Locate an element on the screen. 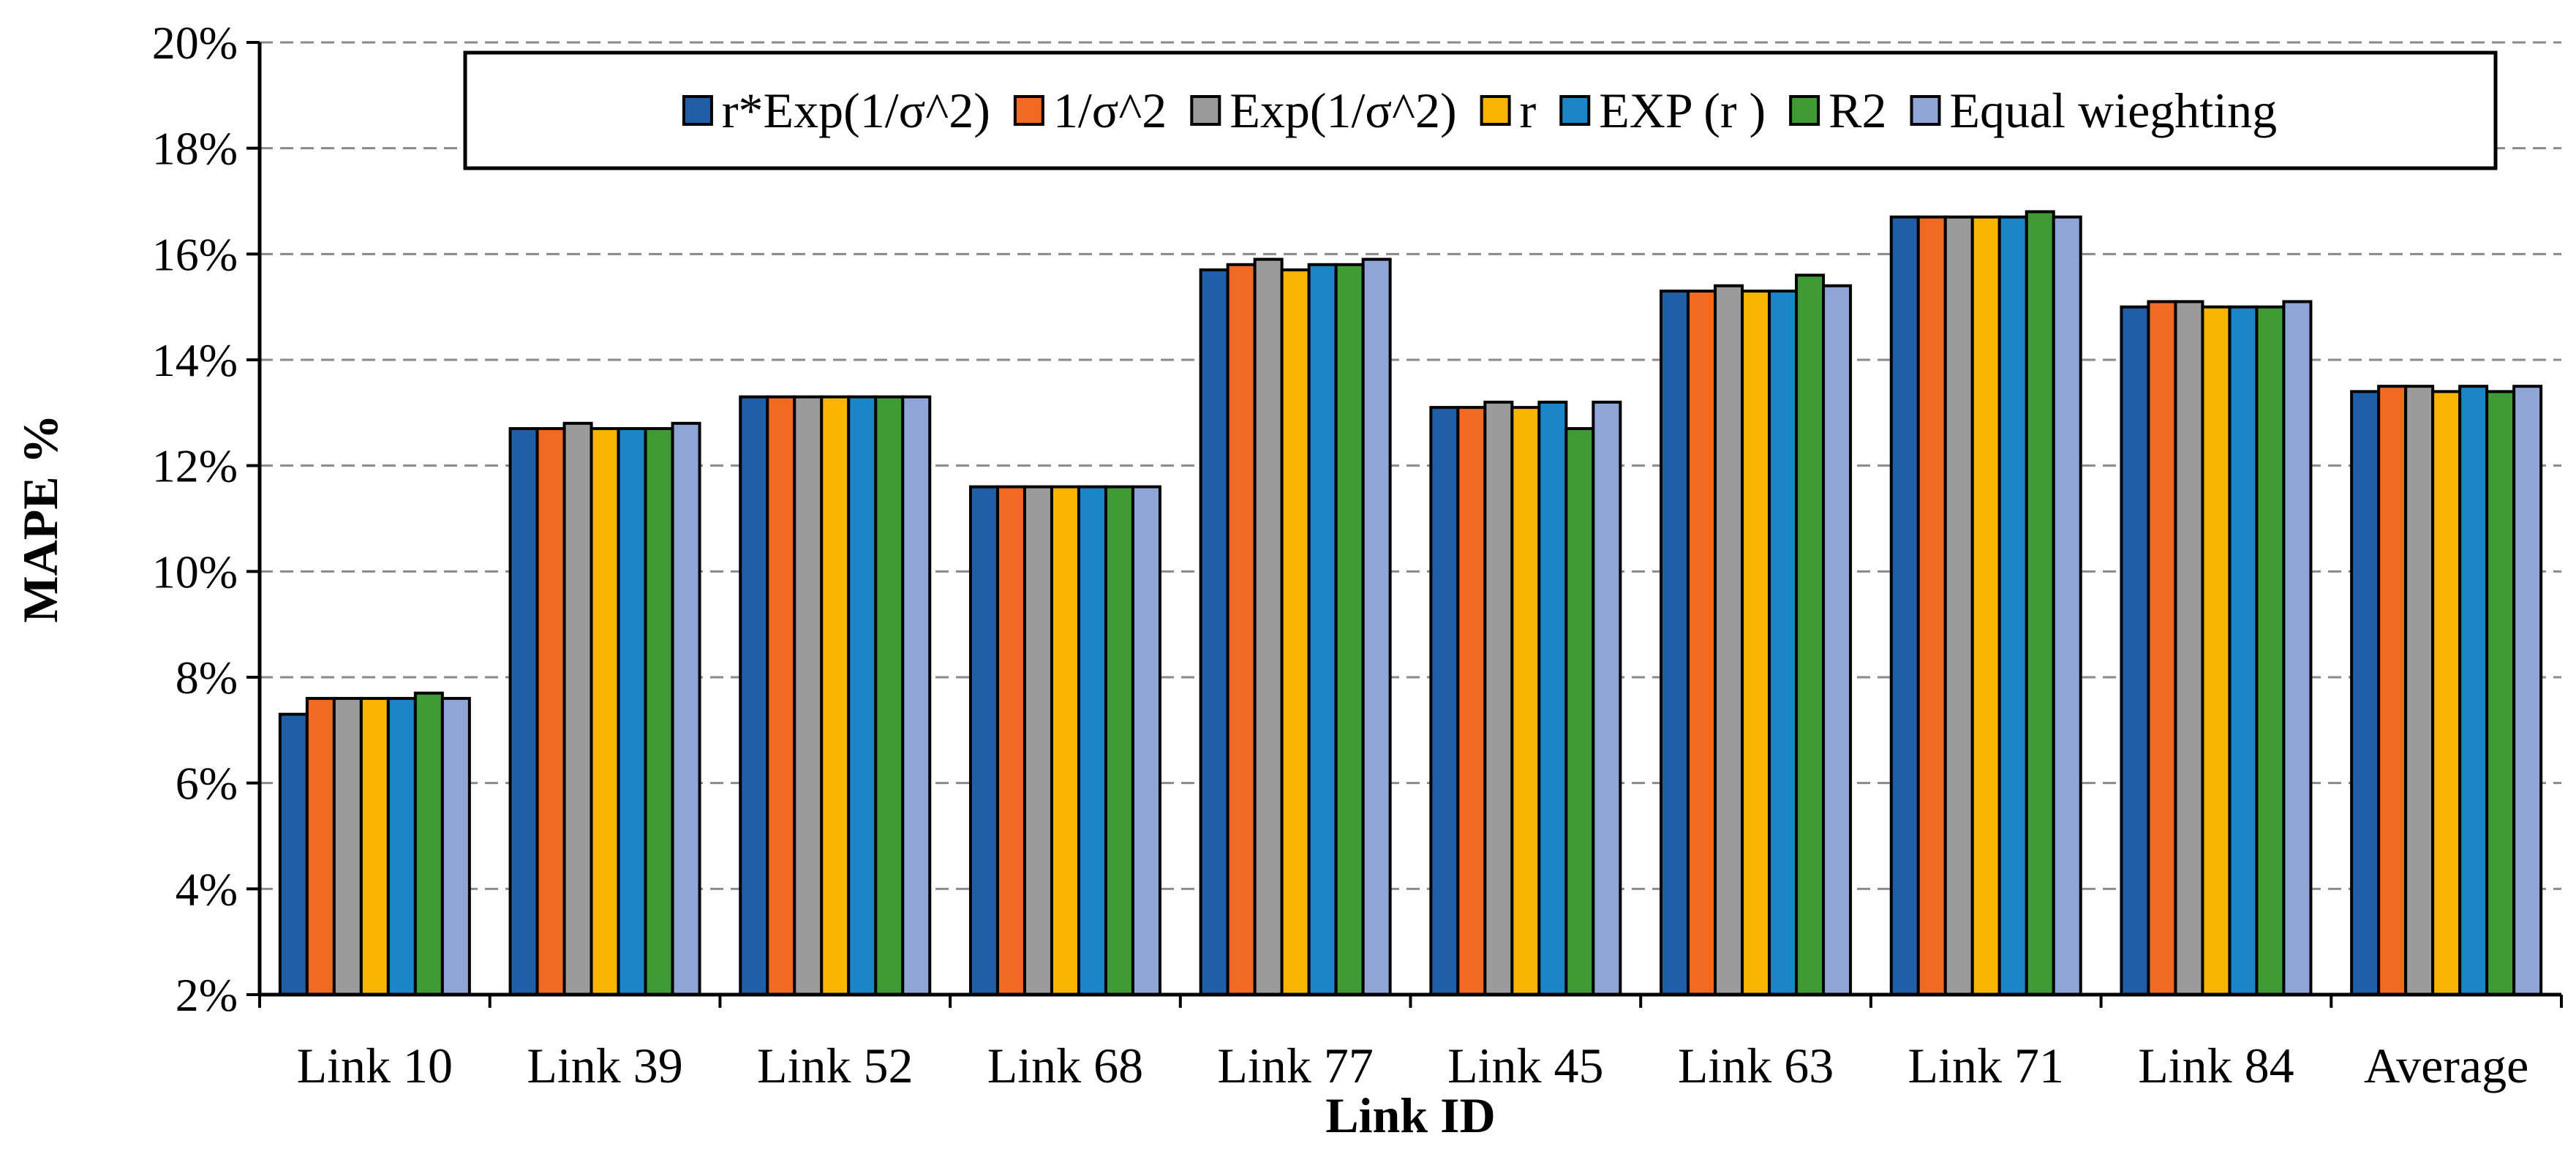  y-axis-title: MAPE % is located at coordinates (40, 518).